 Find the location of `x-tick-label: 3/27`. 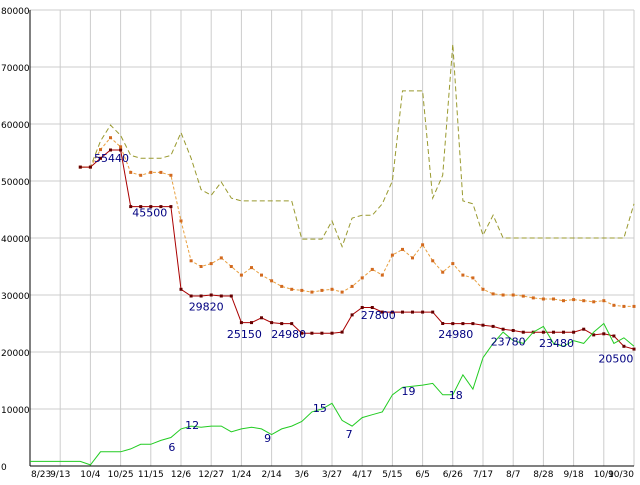

x-tick-label: 3/27 is located at coordinates (332, 475).